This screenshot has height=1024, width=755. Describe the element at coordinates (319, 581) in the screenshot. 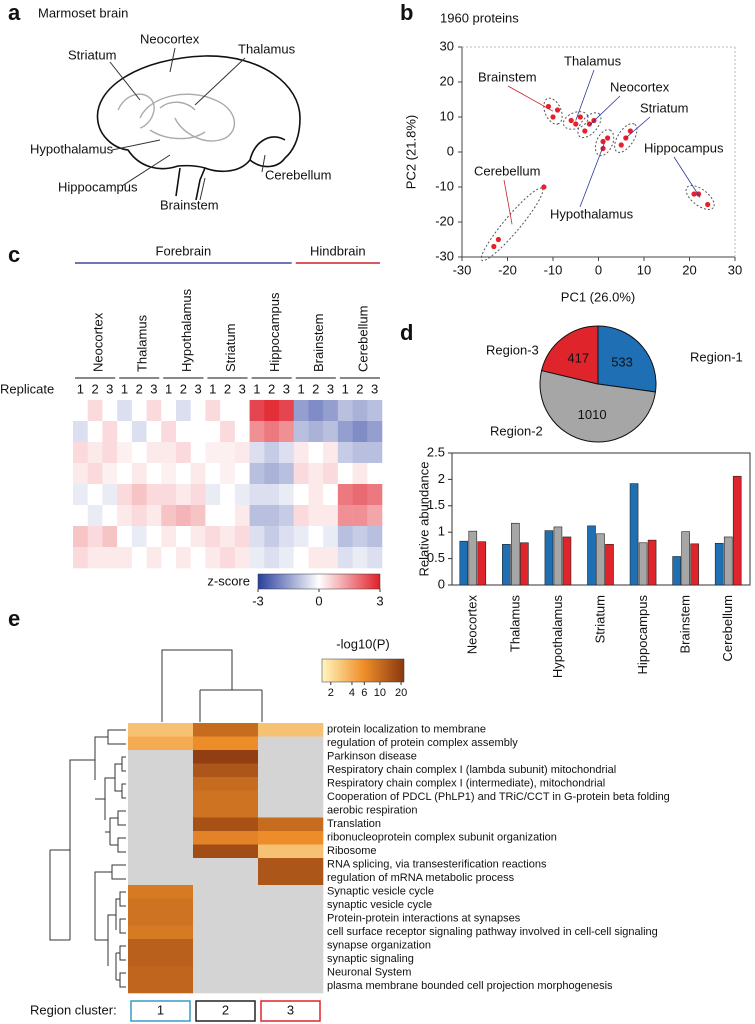

I see `colorbar` at that location.